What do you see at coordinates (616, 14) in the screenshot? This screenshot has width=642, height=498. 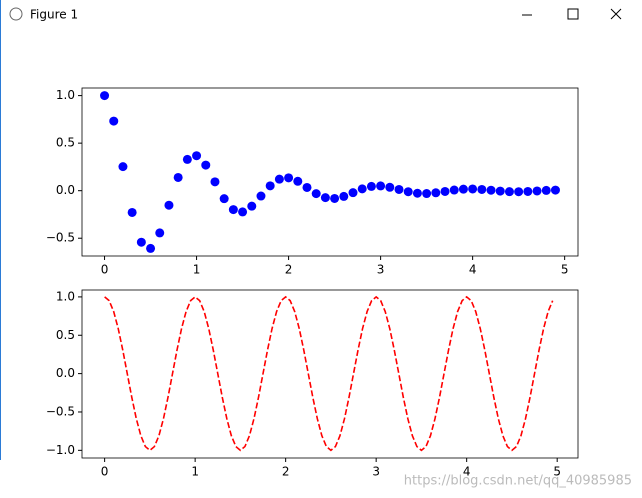 I see `close-button` at bounding box center [616, 14].